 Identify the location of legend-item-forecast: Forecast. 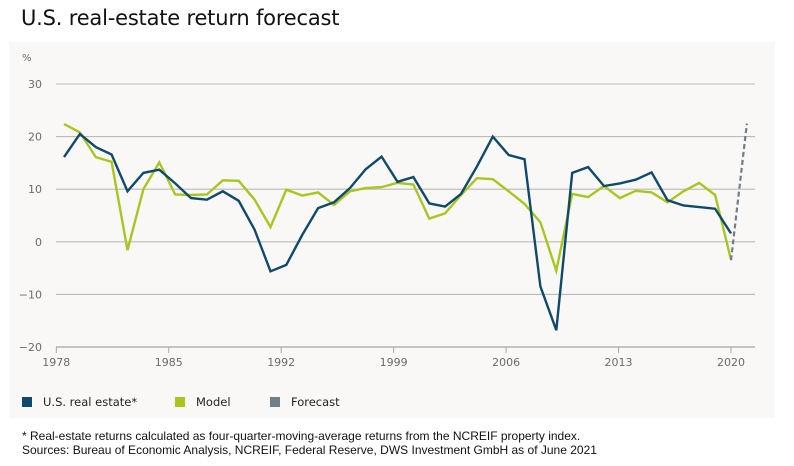
(305, 402).